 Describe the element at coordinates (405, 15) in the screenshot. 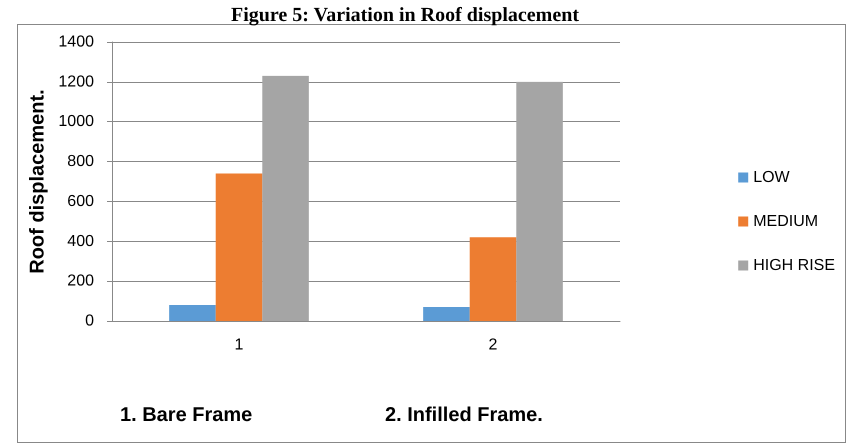

I see `chart-title: Figure 5: Variation in Roof displacement` at that location.